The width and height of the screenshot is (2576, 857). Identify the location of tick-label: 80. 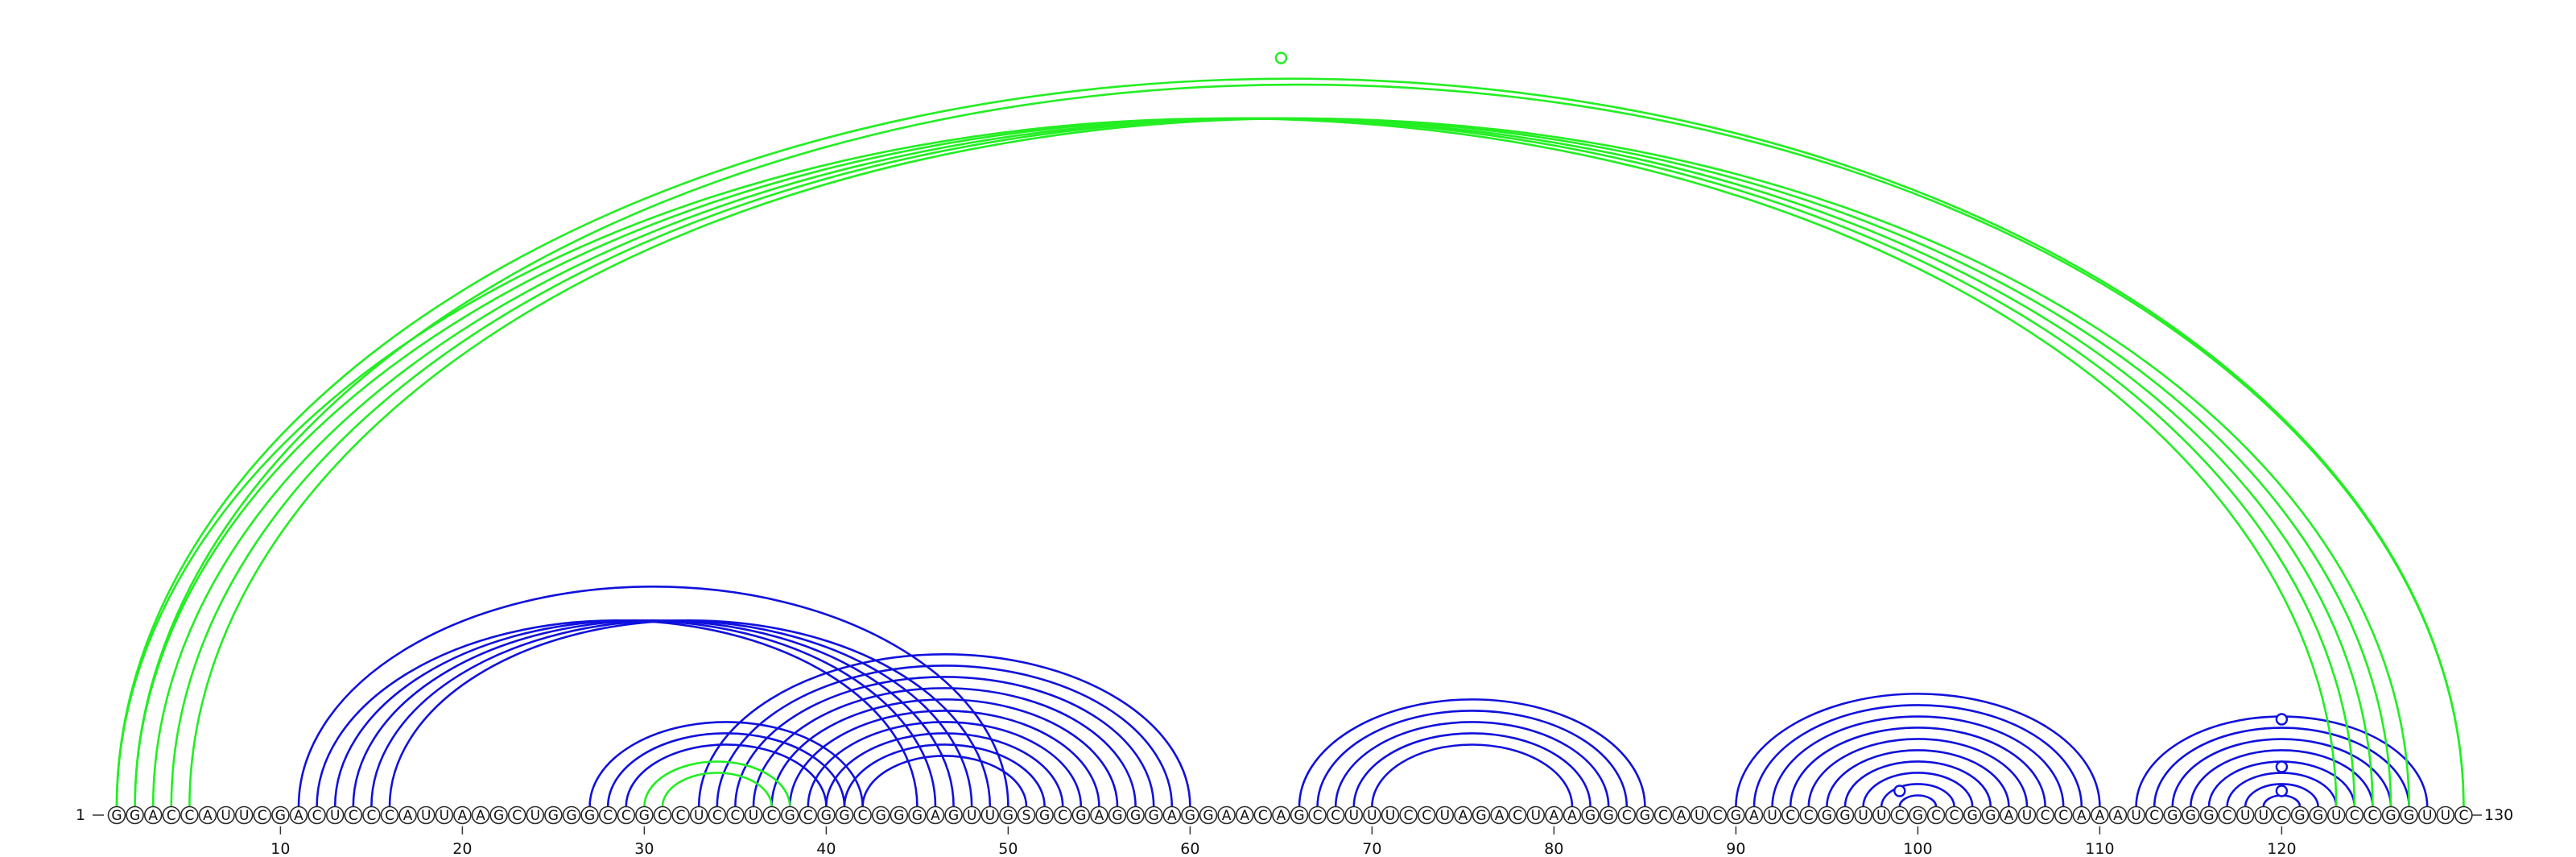
(1553, 849).